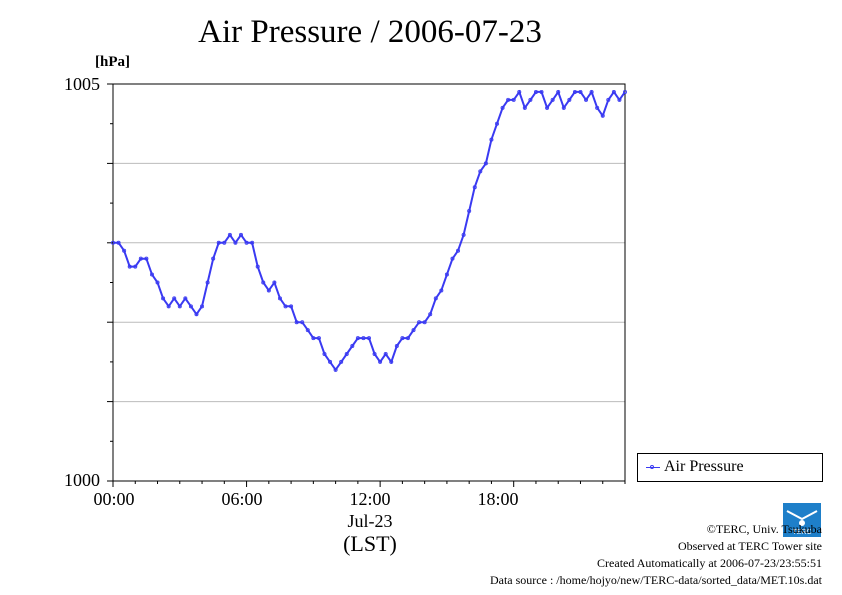  What do you see at coordinates (801, 532) in the screenshot?
I see `logo-text: TERC` at bounding box center [801, 532].